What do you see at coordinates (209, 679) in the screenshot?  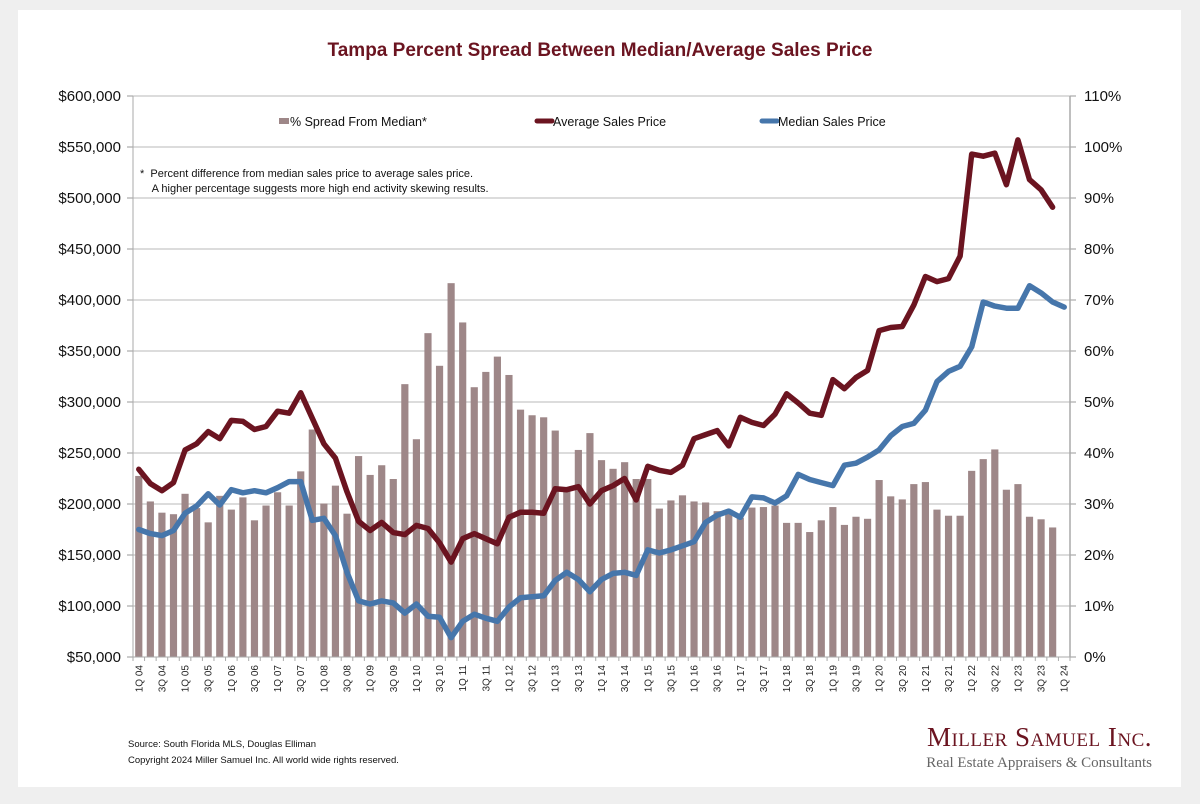 I see `x-tick-label: 3Q 05` at bounding box center [209, 679].